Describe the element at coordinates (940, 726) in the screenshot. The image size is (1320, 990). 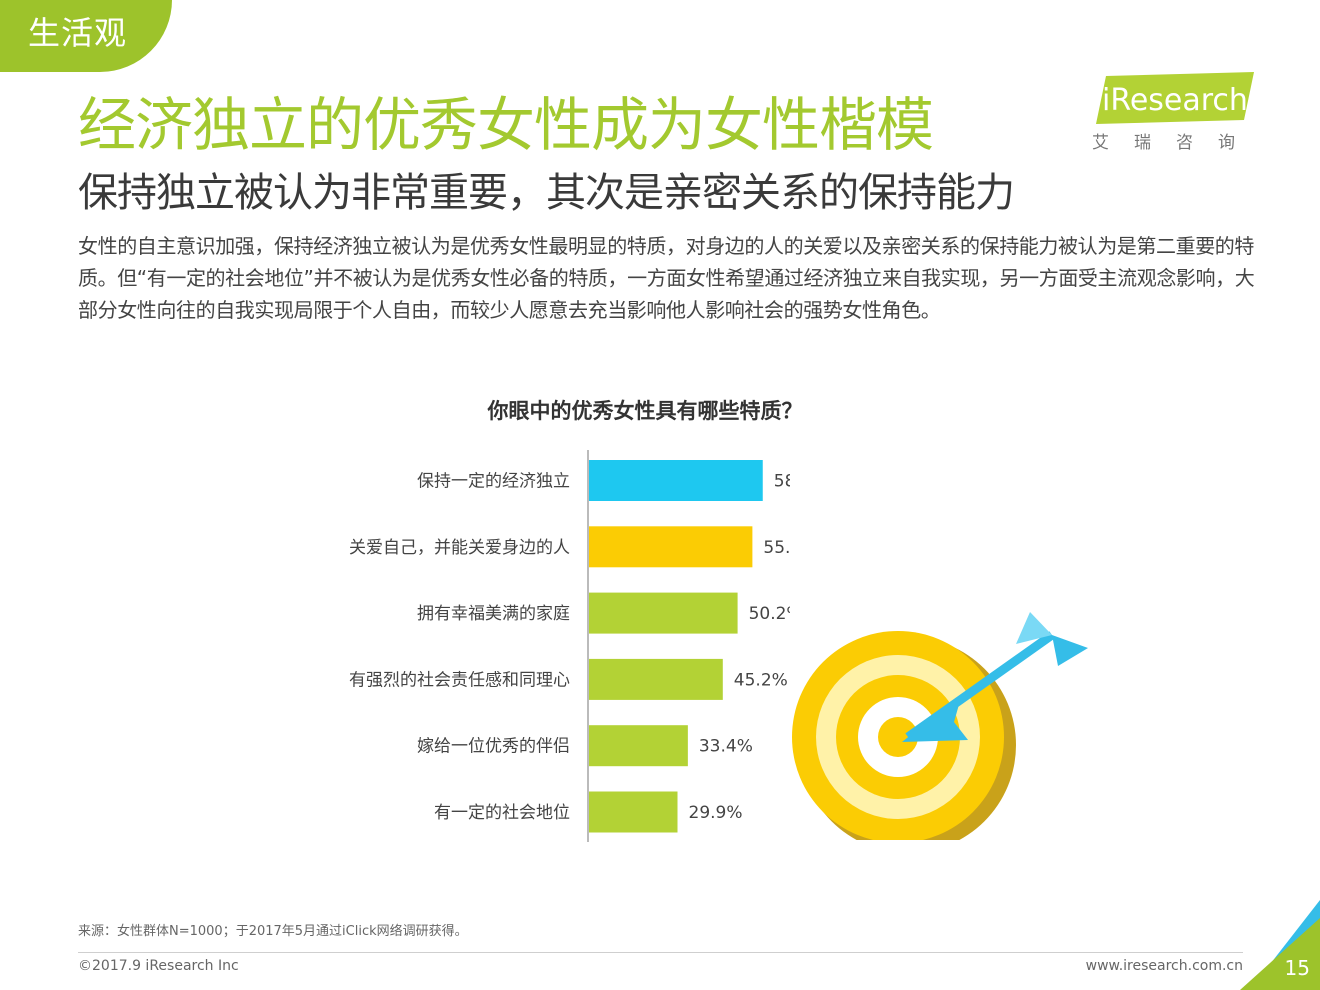
I see `target-arrow-icon` at that location.